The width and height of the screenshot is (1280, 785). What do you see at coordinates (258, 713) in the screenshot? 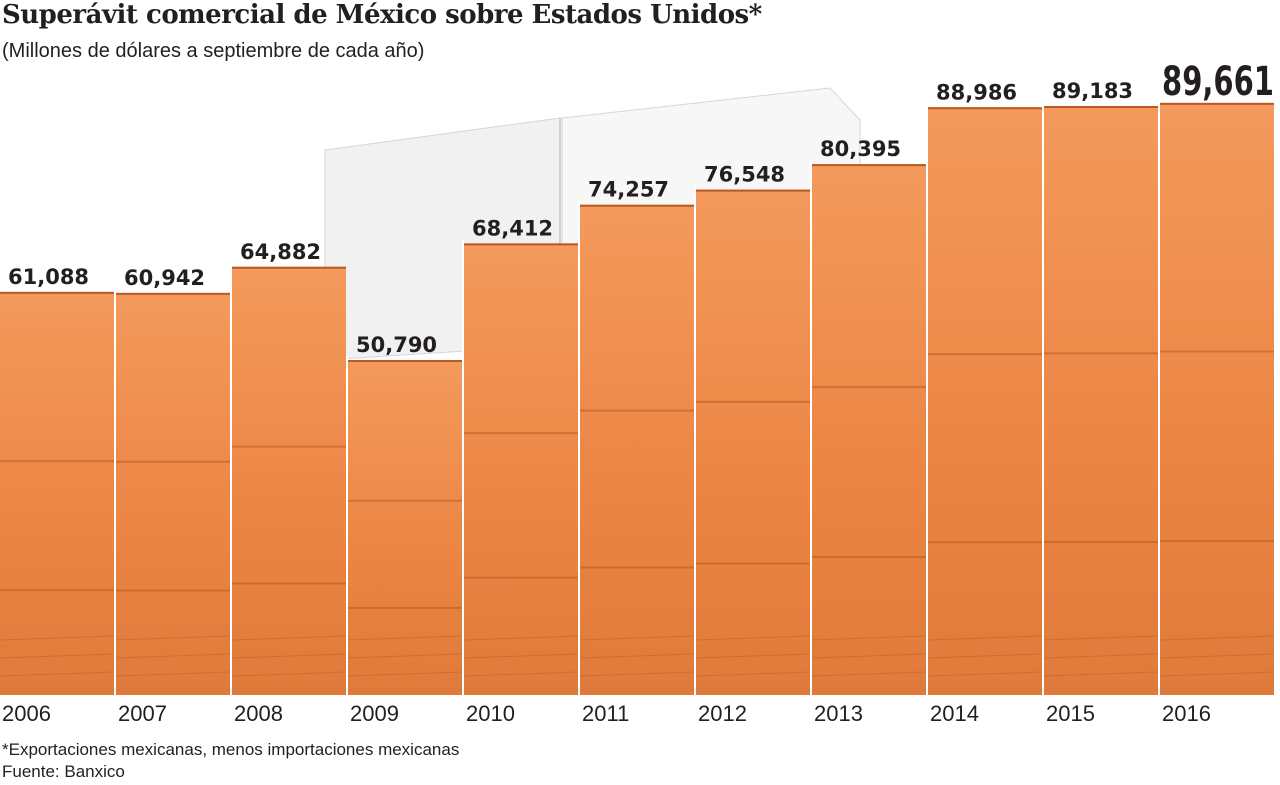
I see `x-tick-2008: 2008` at bounding box center [258, 713].